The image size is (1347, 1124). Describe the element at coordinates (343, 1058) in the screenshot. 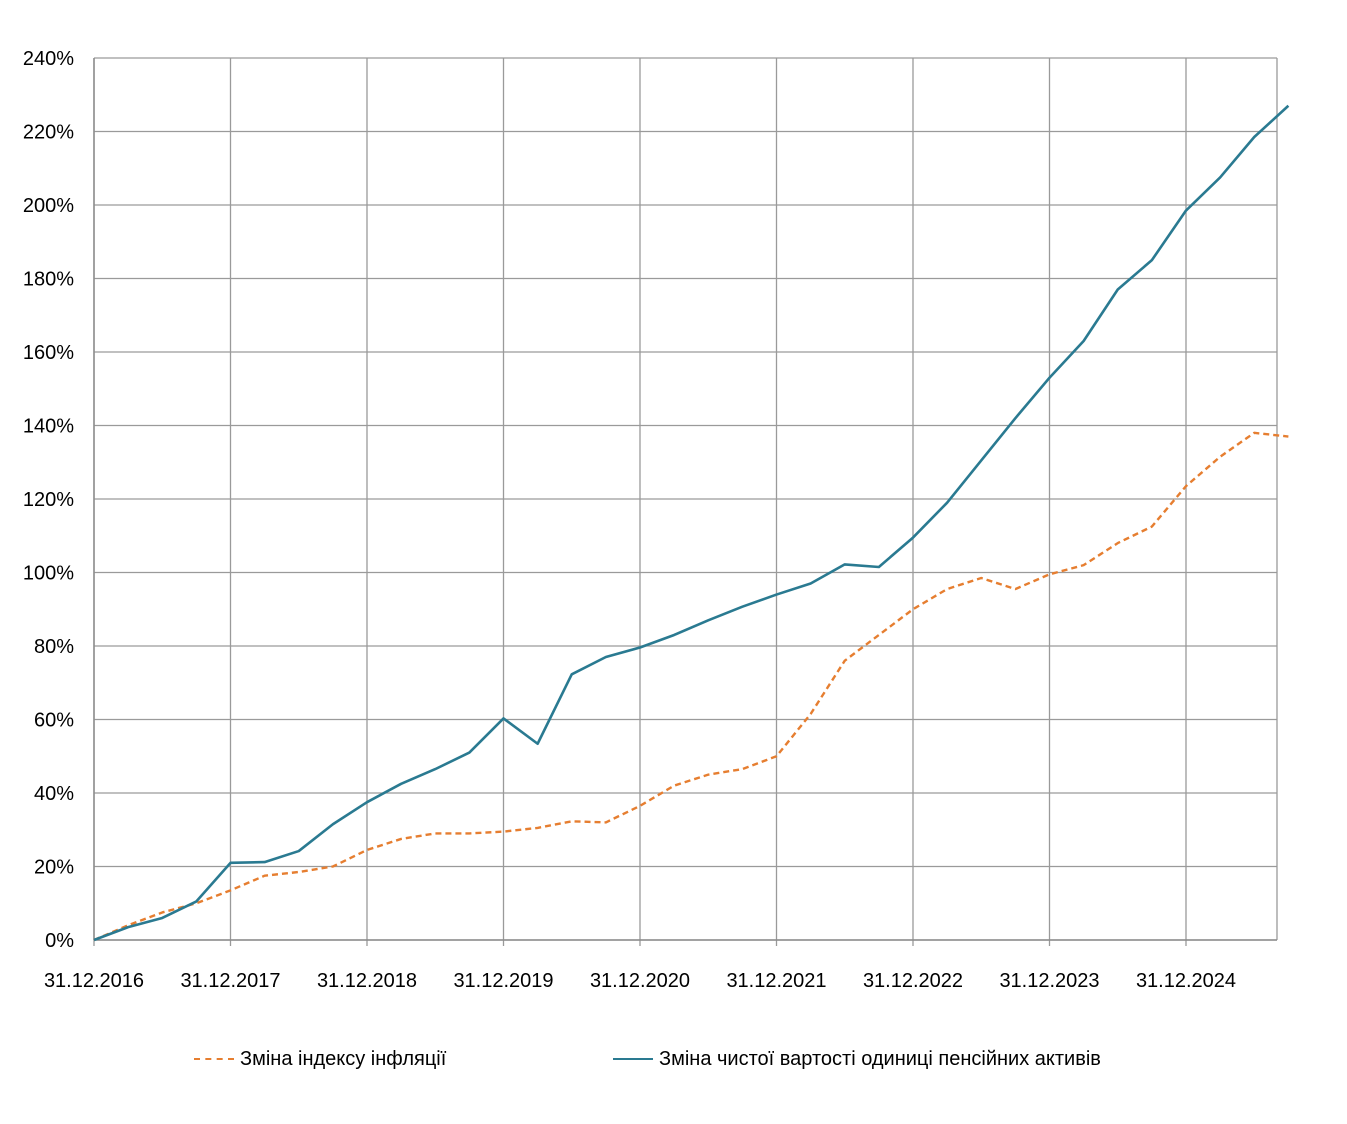

I see `legend-label-inflation: Зміна індексу інфляції` at that location.